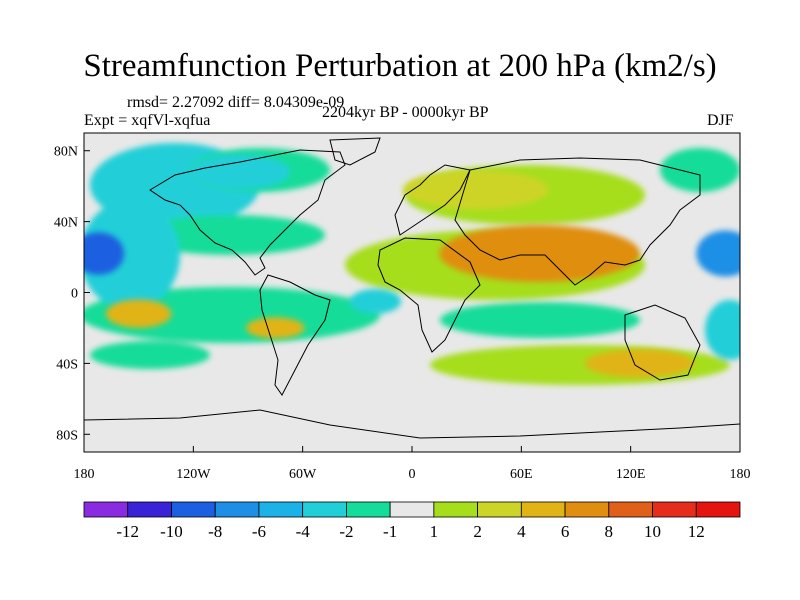 The width and height of the screenshot is (800, 600). What do you see at coordinates (150, 355) in the screenshot?
I see `field-band-spac-south` at bounding box center [150, 355].